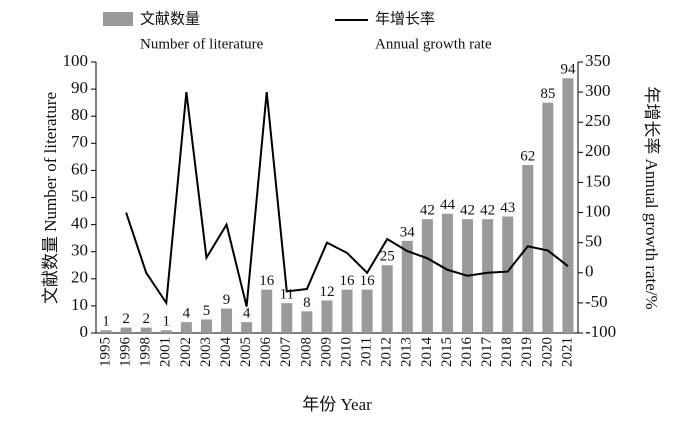 The width and height of the screenshot is (700, 427). I want to click on legend-label: 文献数量, so click(170, 18).